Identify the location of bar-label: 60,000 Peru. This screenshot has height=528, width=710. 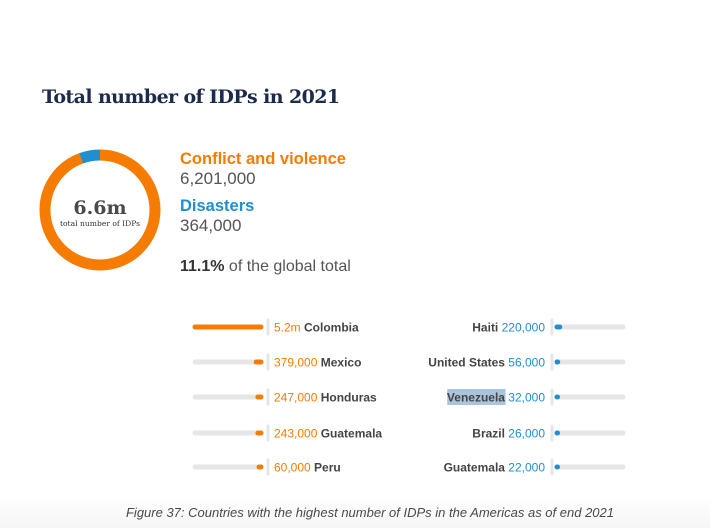
(307, 468).